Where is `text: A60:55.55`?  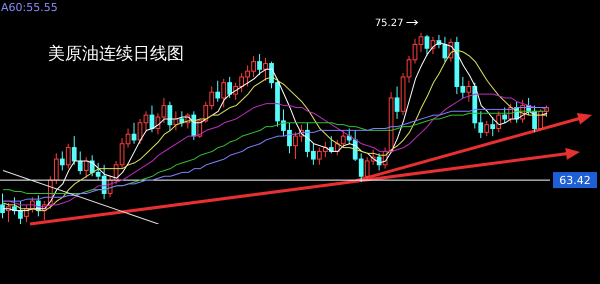
text: A60:55.55 is located at coordinates (29, 7).